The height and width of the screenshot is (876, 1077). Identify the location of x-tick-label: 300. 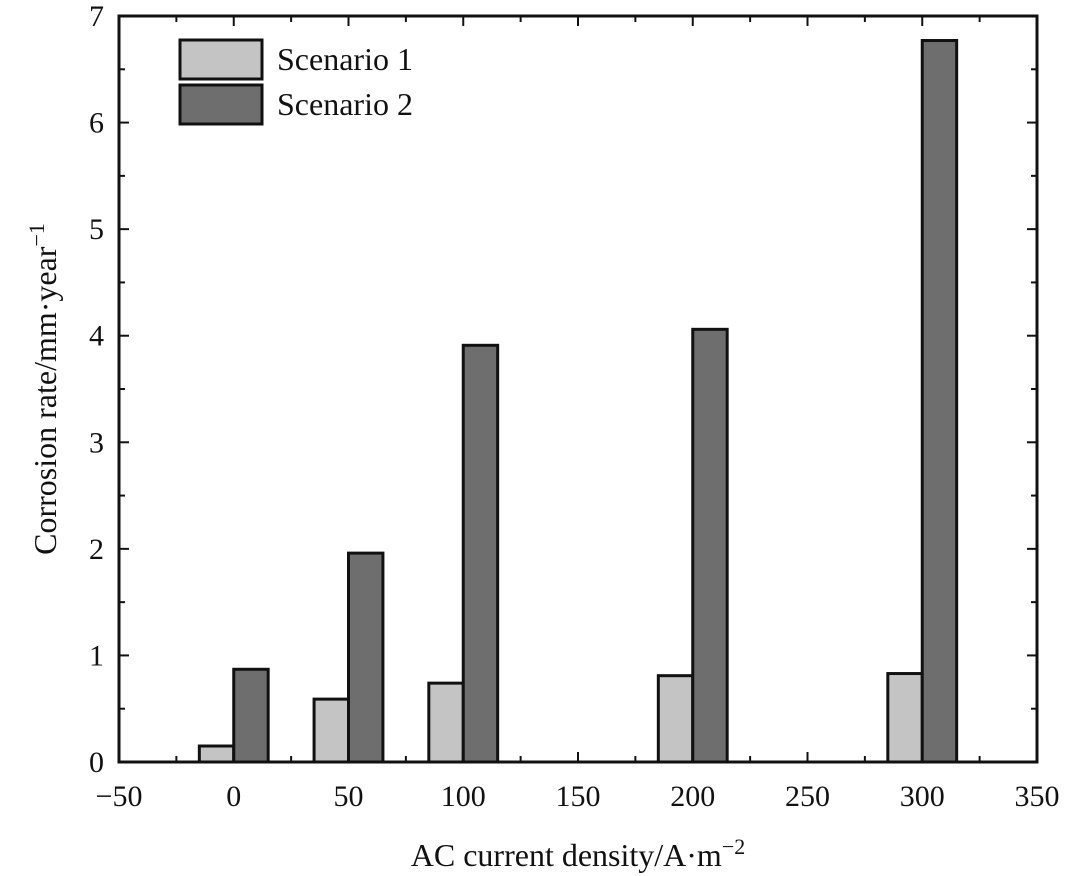
(922, 796).